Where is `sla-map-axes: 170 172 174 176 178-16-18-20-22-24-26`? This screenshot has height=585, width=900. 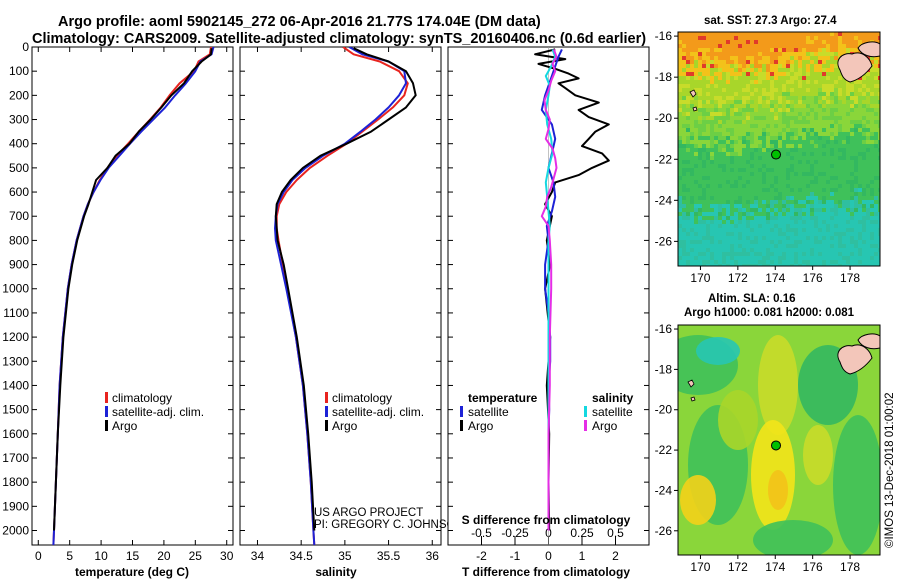
sla-map-axes: 170 172 174 176 178-16-18-20-22-24-26 is located at coordinates (758, 448).